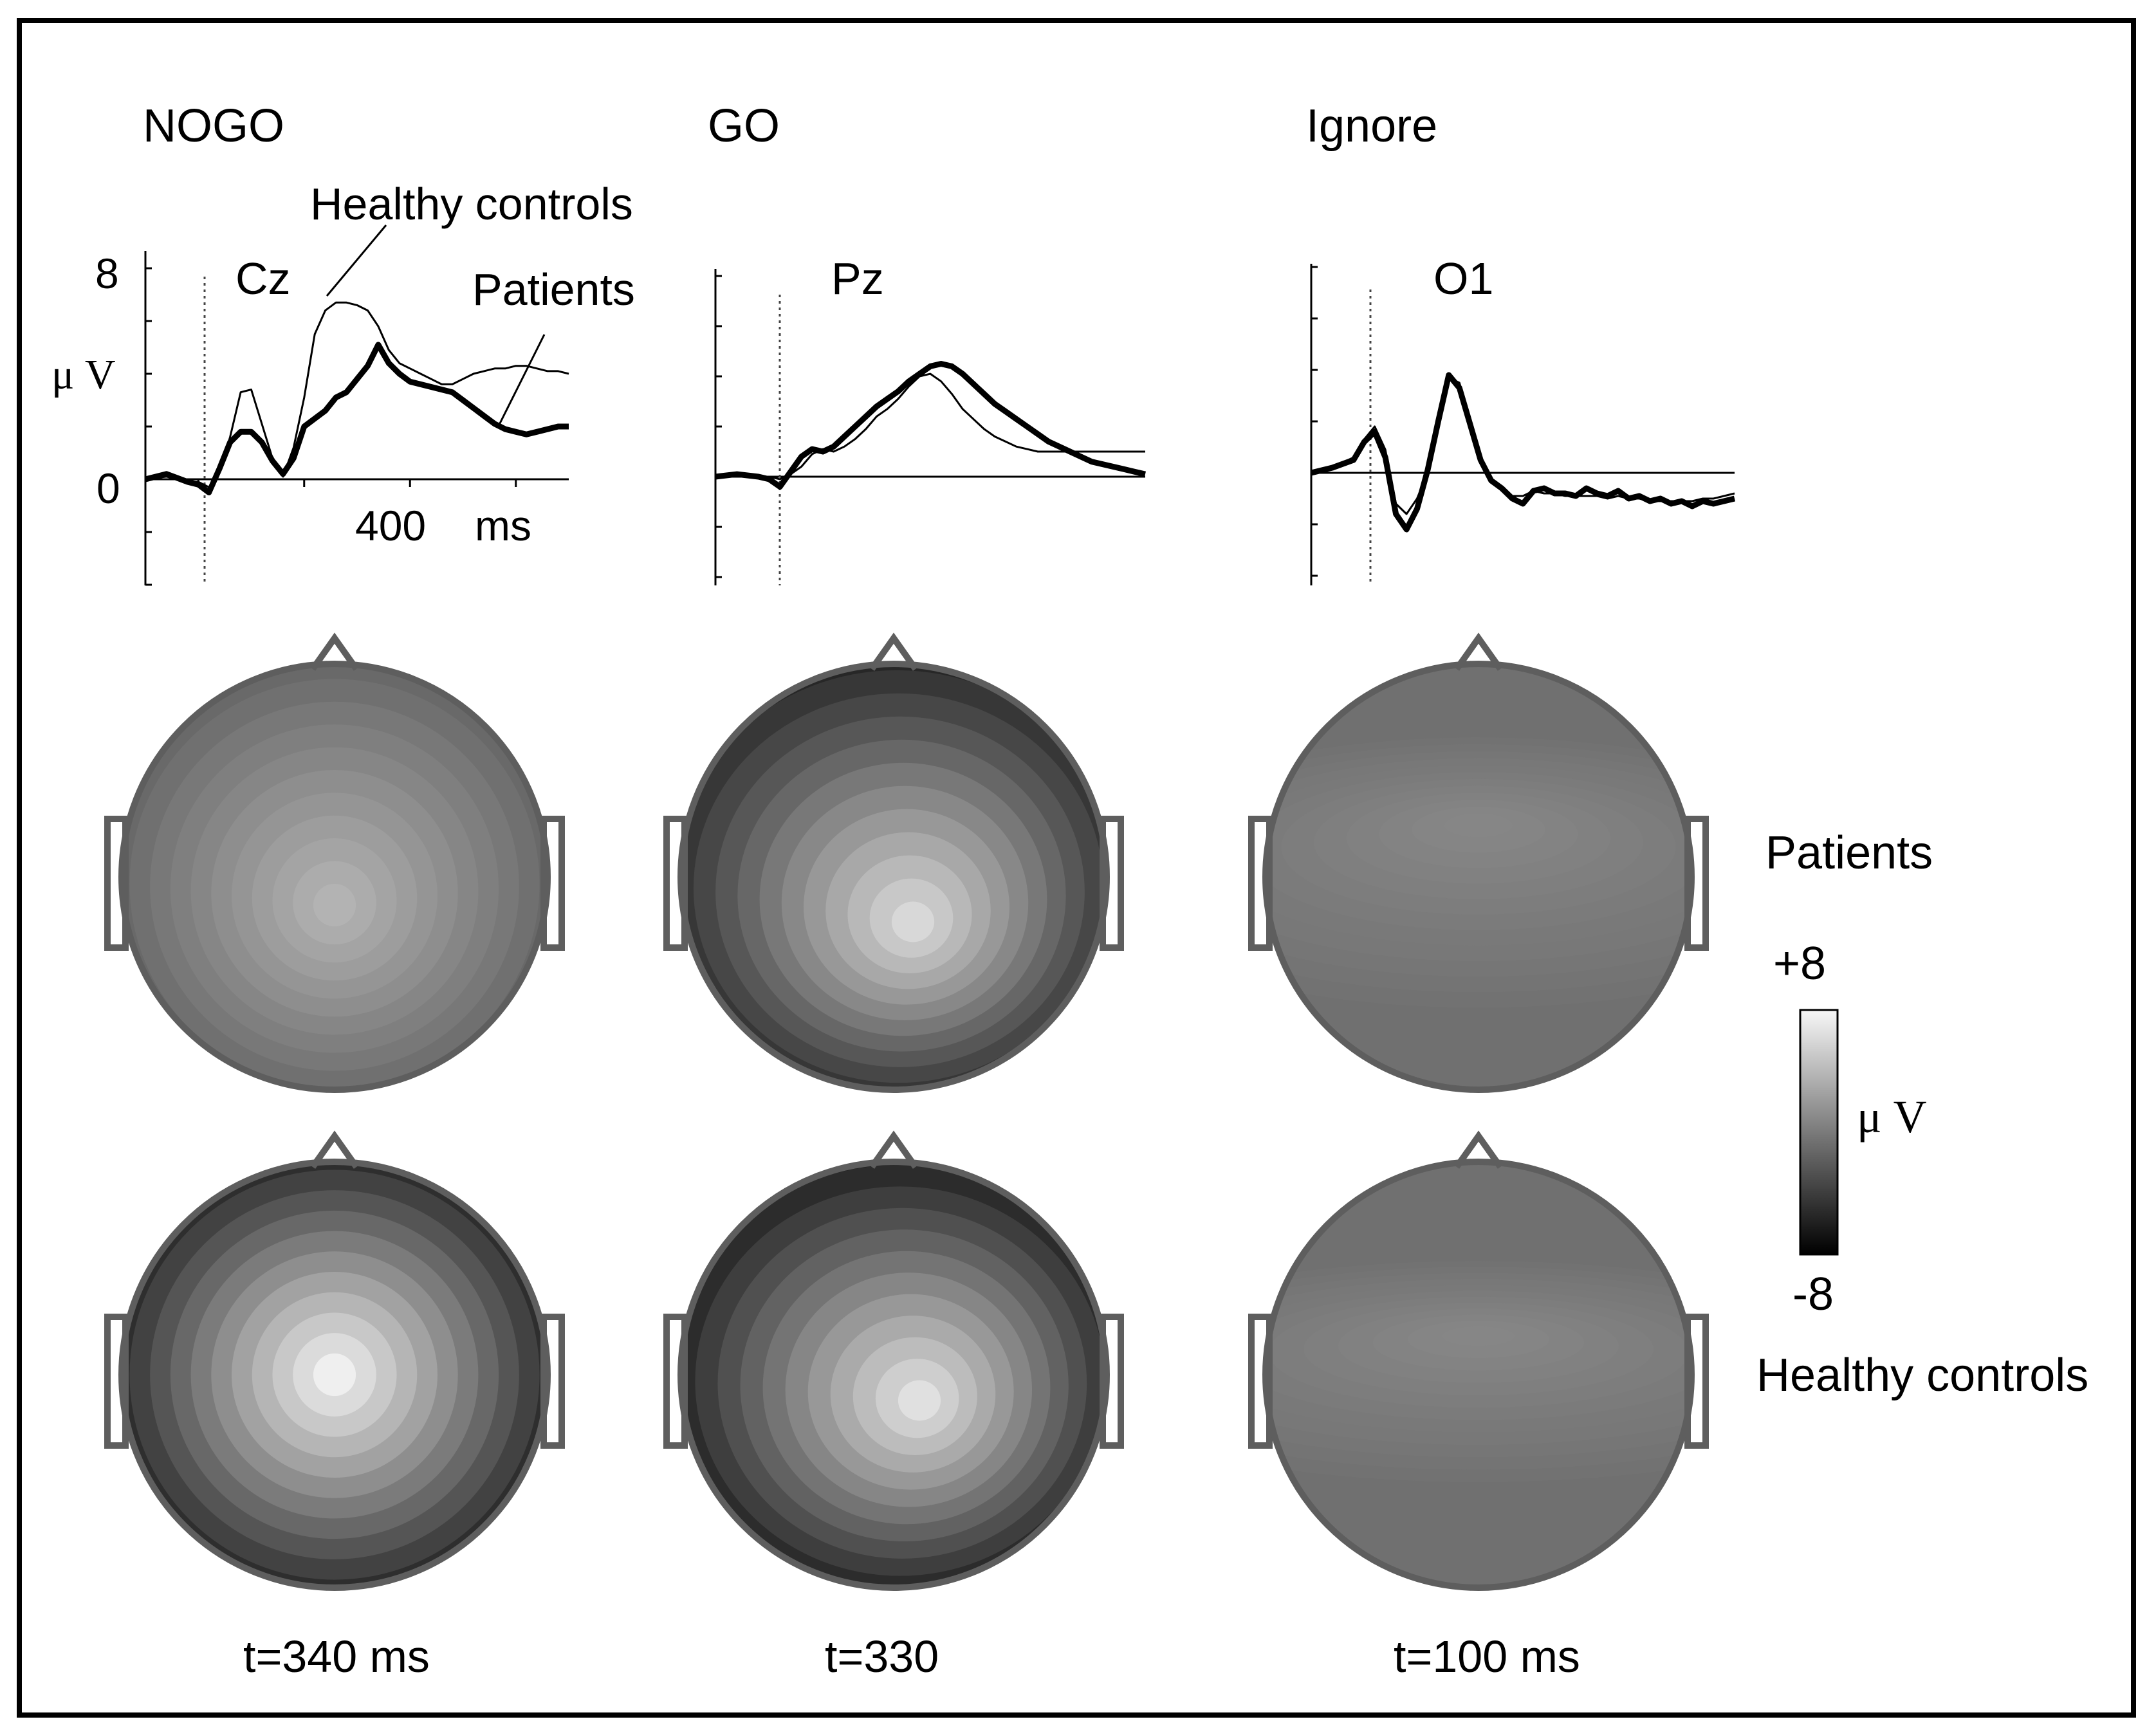  Describe the element at coordinates (107, 273) in the screenshot. I see `y-tick-8: 8` at that location.